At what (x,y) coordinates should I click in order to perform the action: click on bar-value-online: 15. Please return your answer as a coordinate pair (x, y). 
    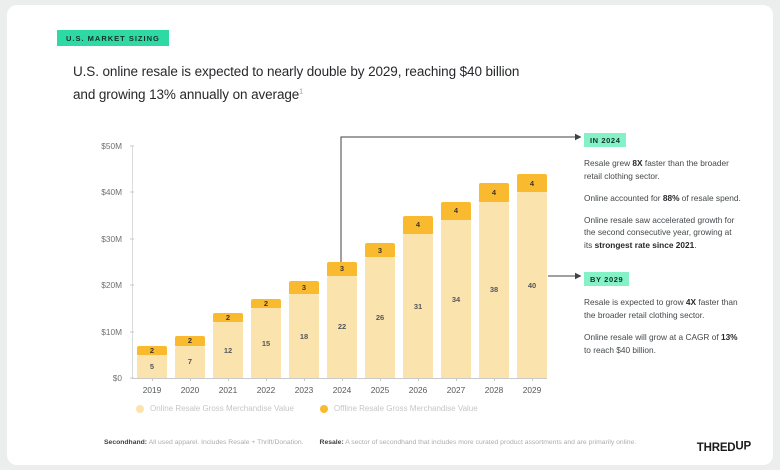
    Looking at the image, I should click on (266, 343).